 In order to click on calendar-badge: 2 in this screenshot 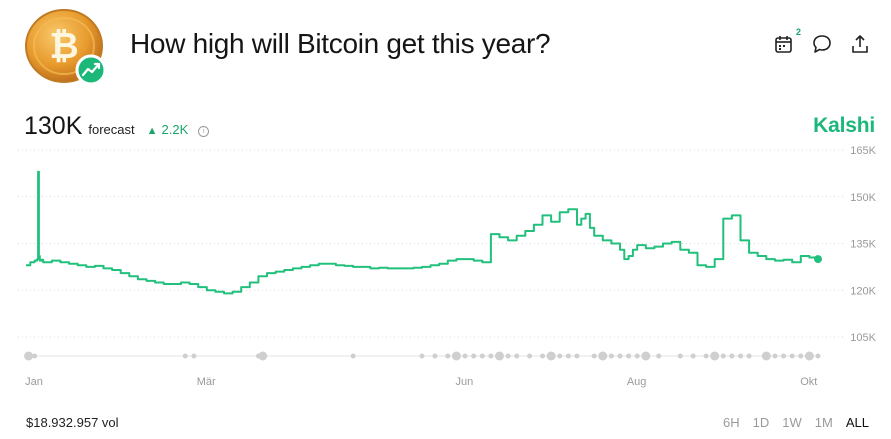, I will do `click(798, 32)`.